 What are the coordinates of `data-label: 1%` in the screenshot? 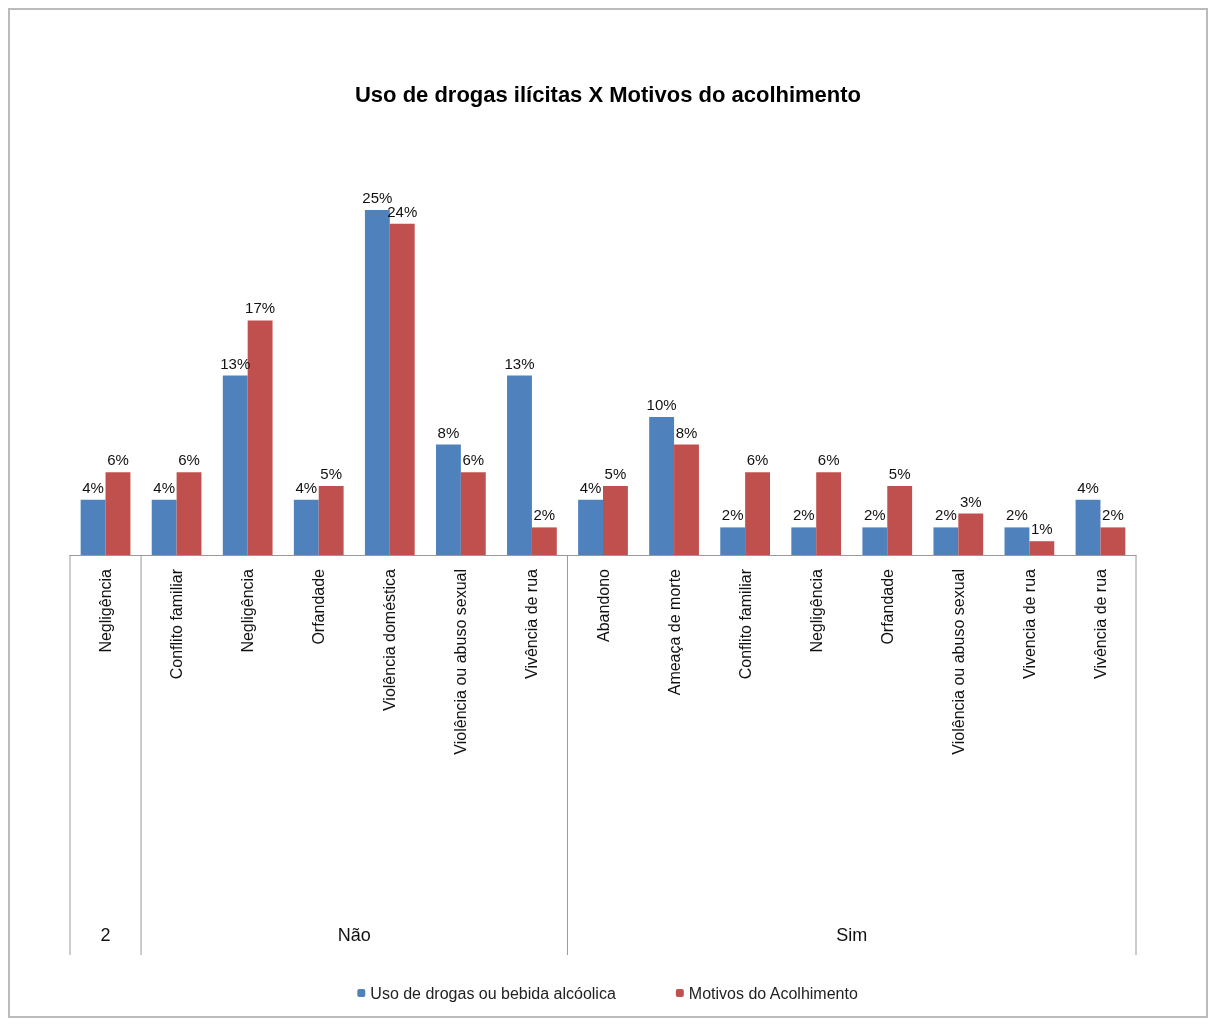 It's located at (1041, 529).